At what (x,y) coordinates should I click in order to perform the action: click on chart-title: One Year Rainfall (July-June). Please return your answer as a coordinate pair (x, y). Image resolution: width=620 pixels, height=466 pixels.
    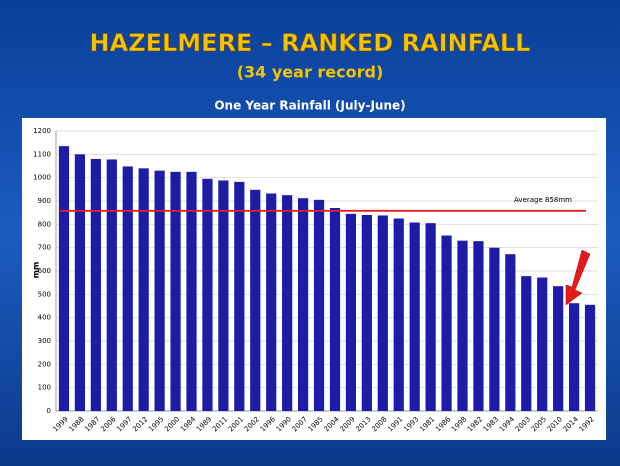
    Looking at the image, I should click on (309, 106).